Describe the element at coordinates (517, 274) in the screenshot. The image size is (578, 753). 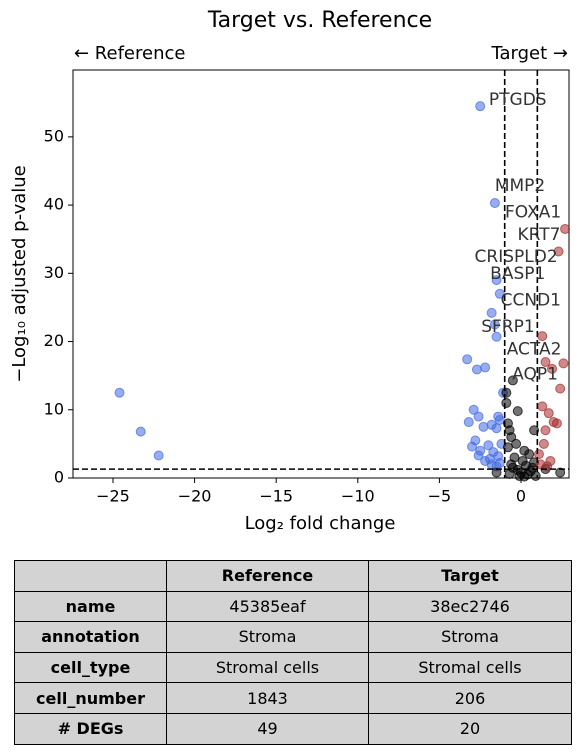
I see `gene-label: BASP1` at that location.